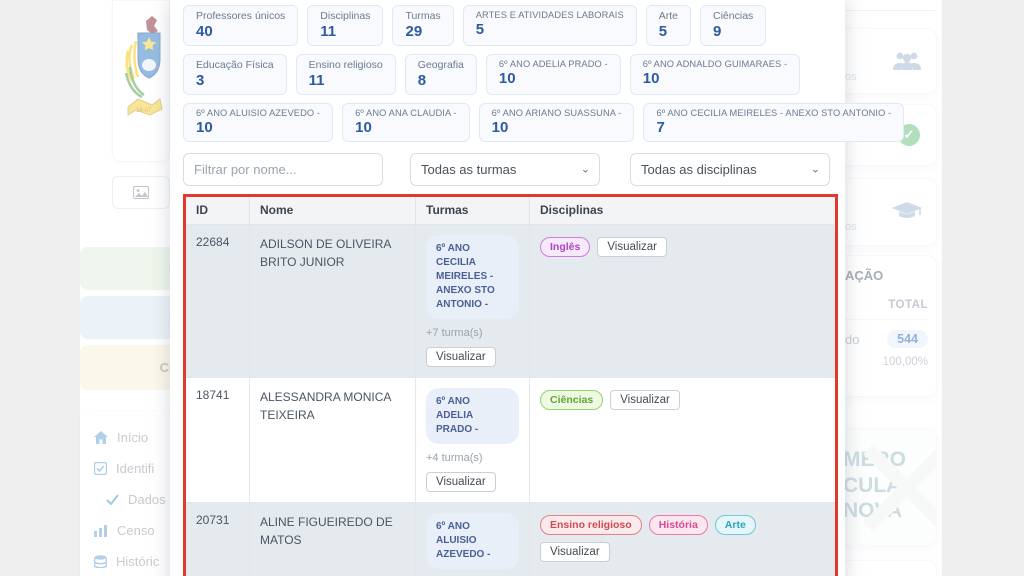  I want to click on stat-adelia-prado: 6º ANO ADELIA PRADO - 10, so click(553, 74).